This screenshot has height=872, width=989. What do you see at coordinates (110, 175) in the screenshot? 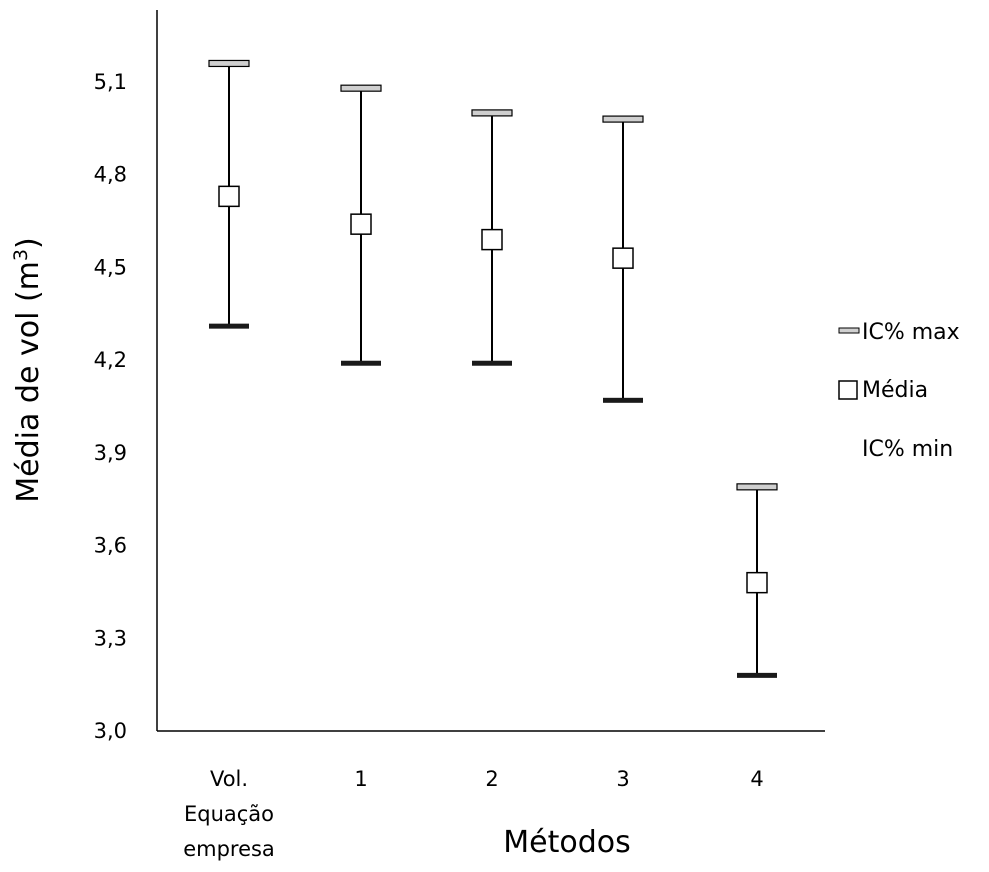
I see `y-tick-label: 4,8` at bounding box center [110, 175].